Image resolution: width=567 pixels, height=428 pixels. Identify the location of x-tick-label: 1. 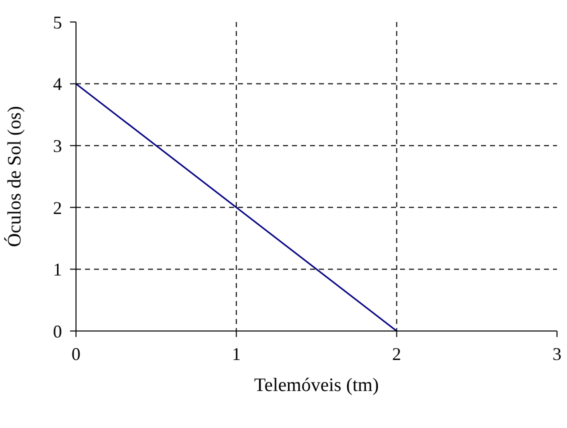
(236, 354).